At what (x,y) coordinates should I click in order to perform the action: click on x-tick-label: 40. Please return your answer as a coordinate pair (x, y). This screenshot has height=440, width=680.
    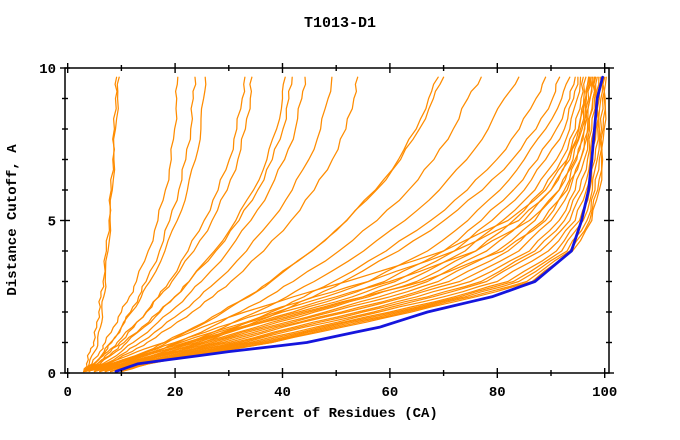
    Looking at the image, I should click on (282, 393).